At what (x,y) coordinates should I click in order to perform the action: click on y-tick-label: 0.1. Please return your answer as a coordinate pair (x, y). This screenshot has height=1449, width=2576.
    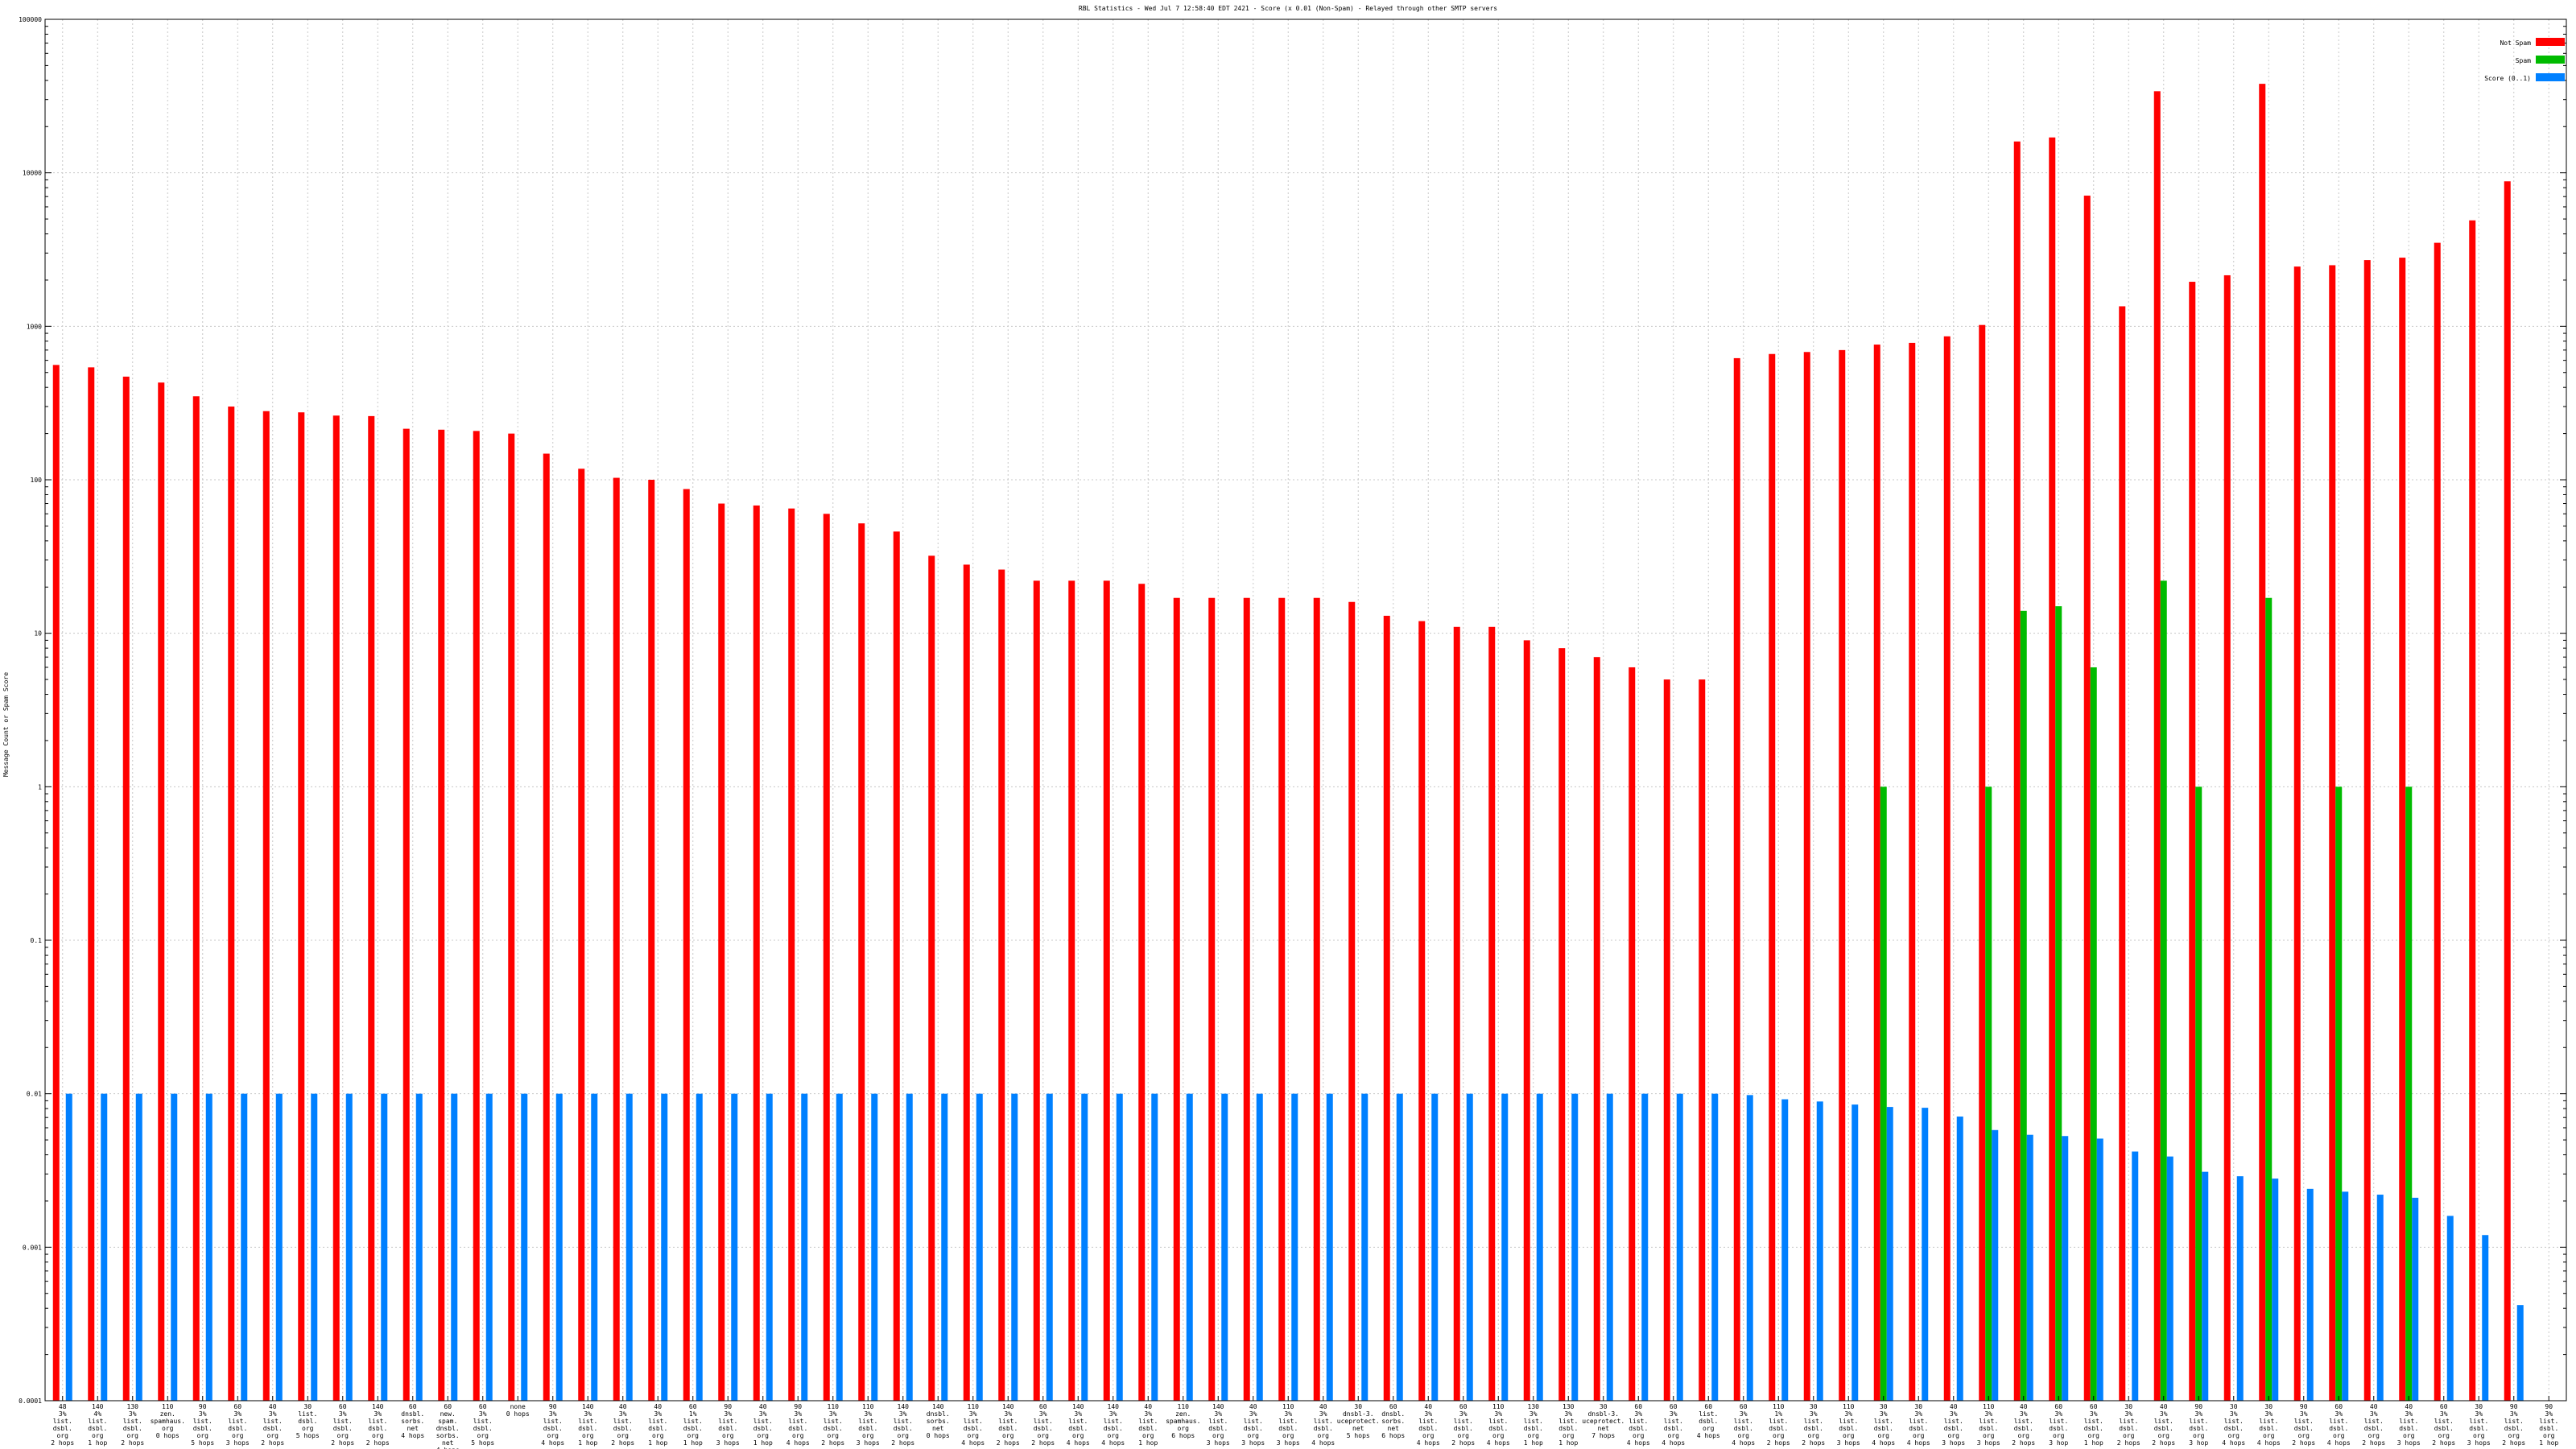
    Looking at the image, I should click on (37, 940).